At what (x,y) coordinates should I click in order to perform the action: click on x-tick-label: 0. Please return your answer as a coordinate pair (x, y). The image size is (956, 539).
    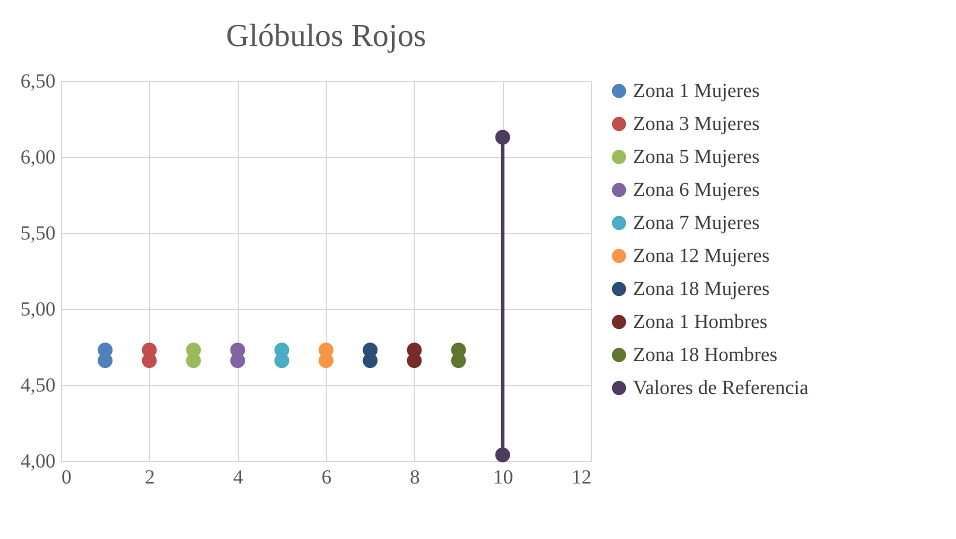
    Looking at the image, I should click on (67, 477).